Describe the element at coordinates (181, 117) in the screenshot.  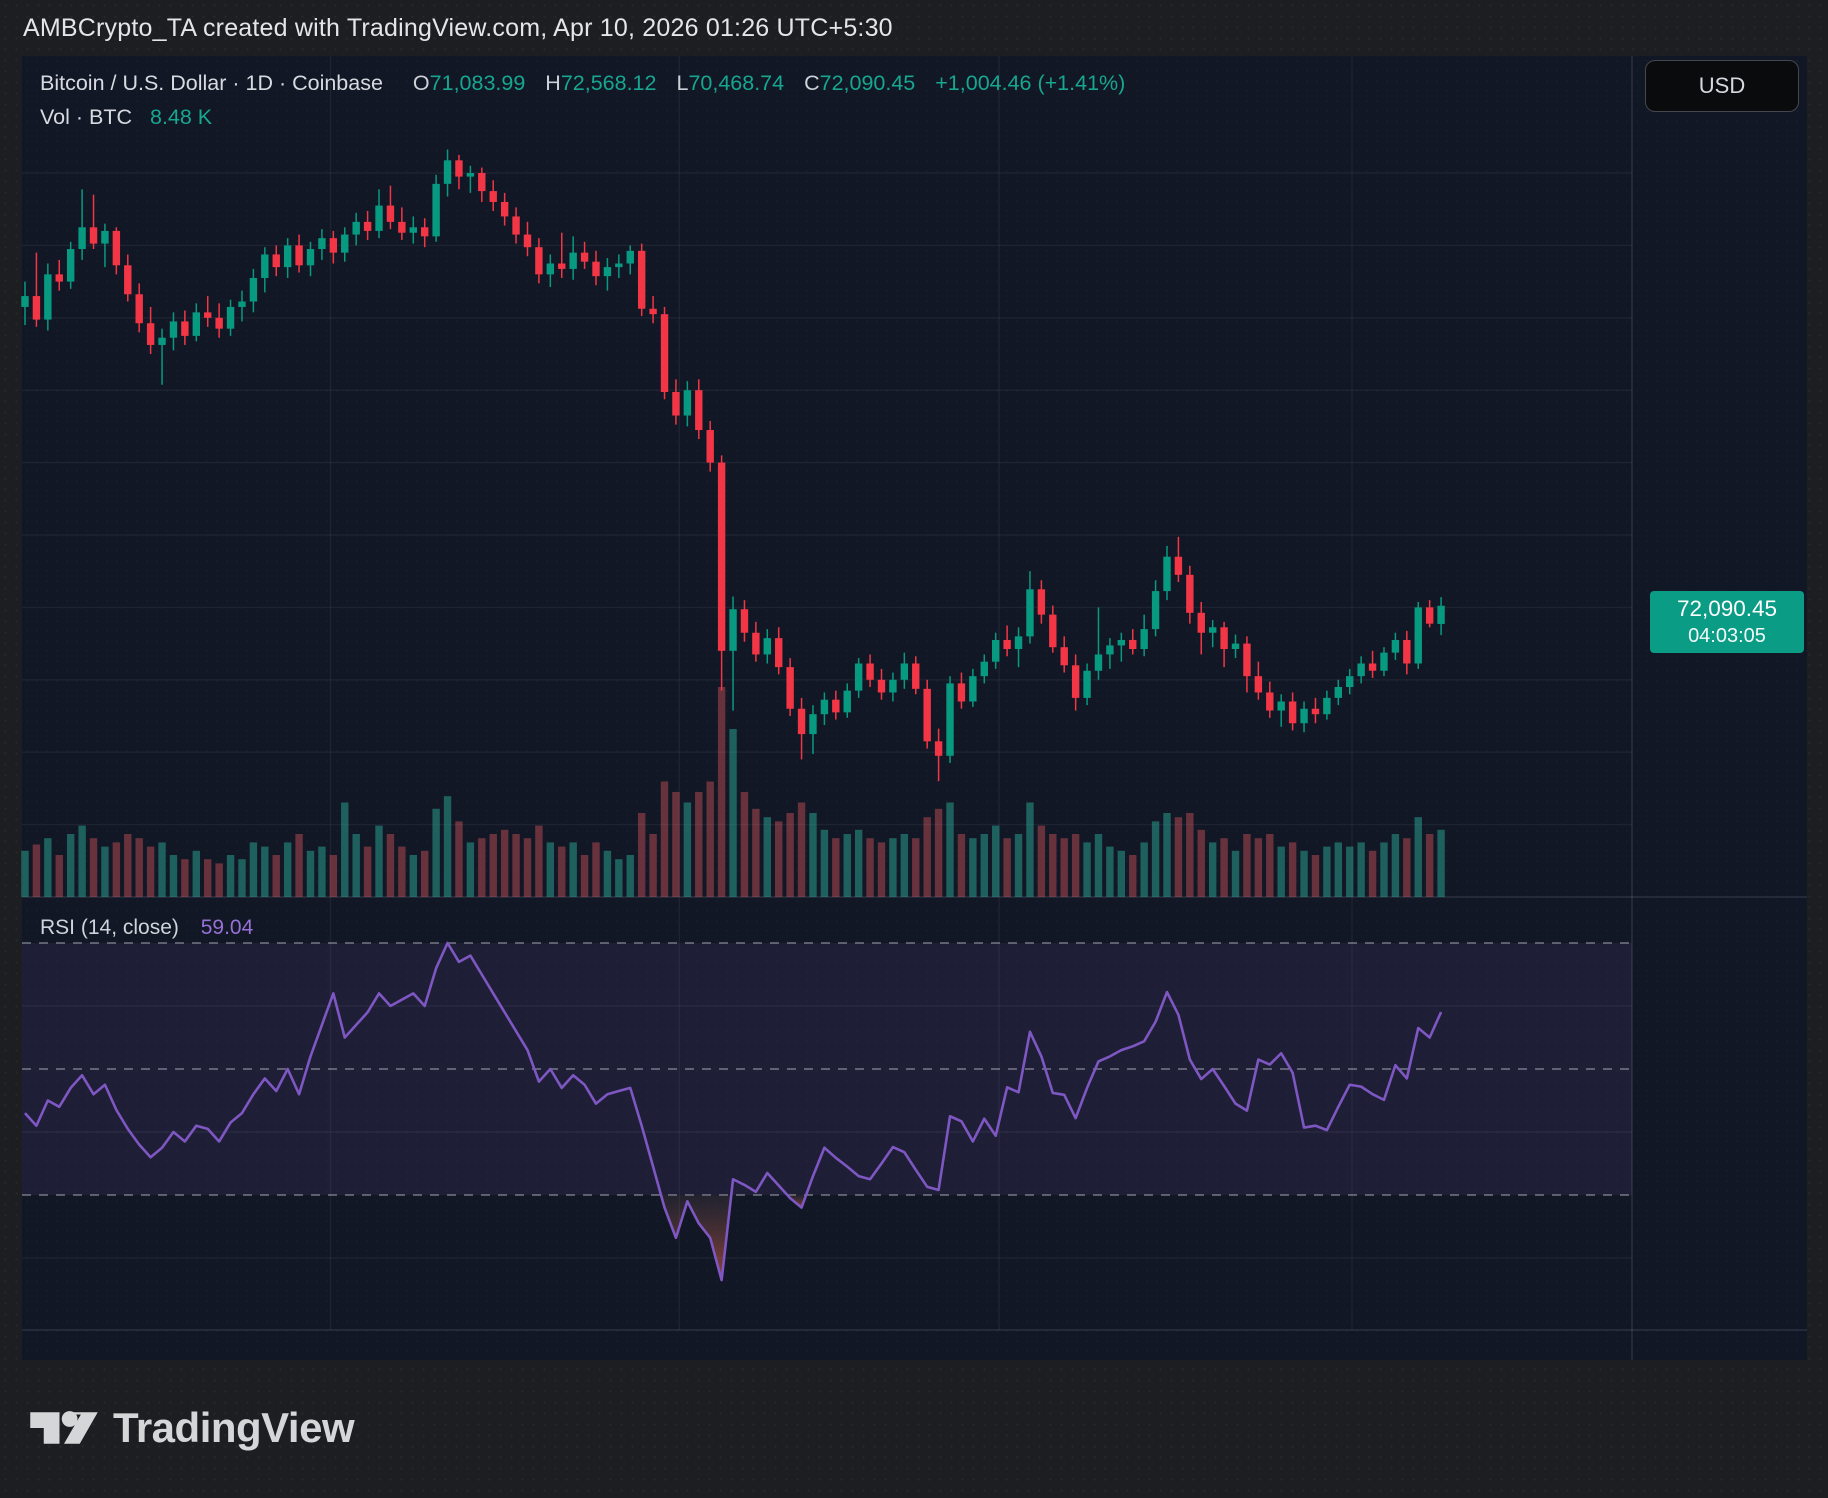
I see `volume-value: 8.48 K` at that location.